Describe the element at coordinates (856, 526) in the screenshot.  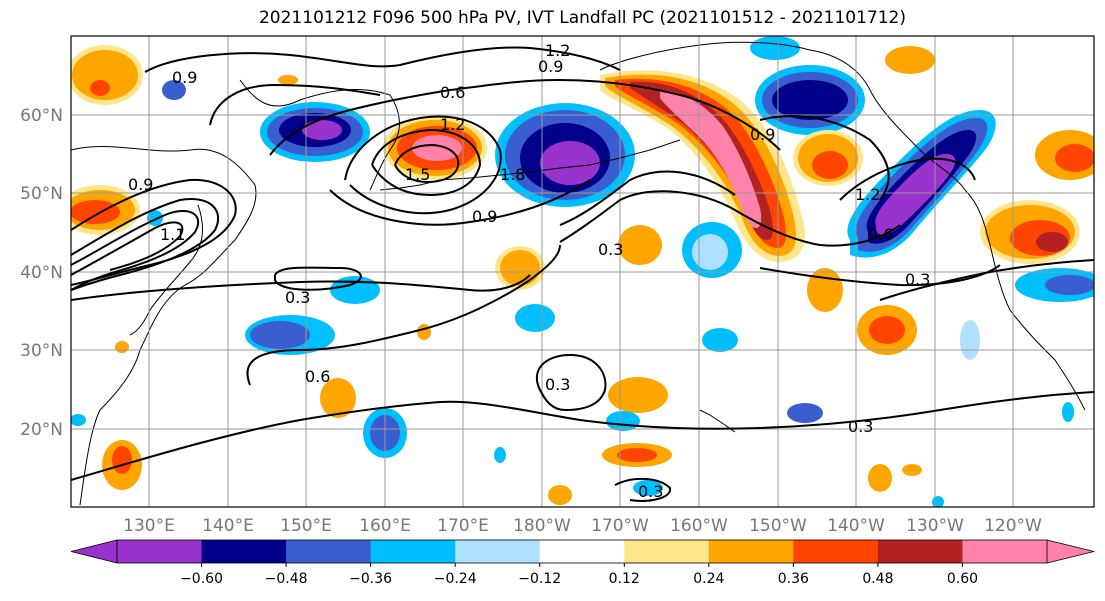
I see `lon-label: 140°W` at that location.